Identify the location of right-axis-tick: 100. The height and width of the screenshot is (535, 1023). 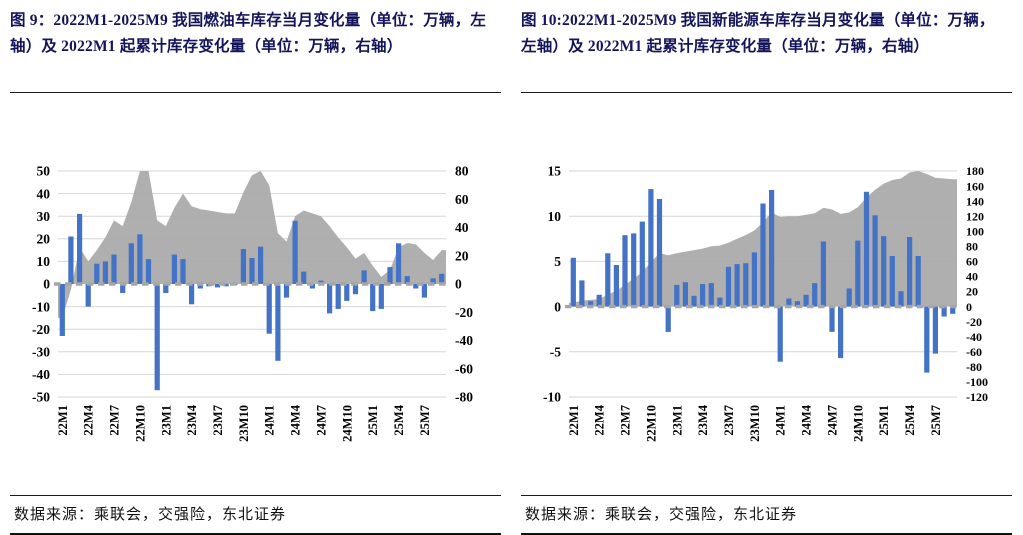
(975, 232).